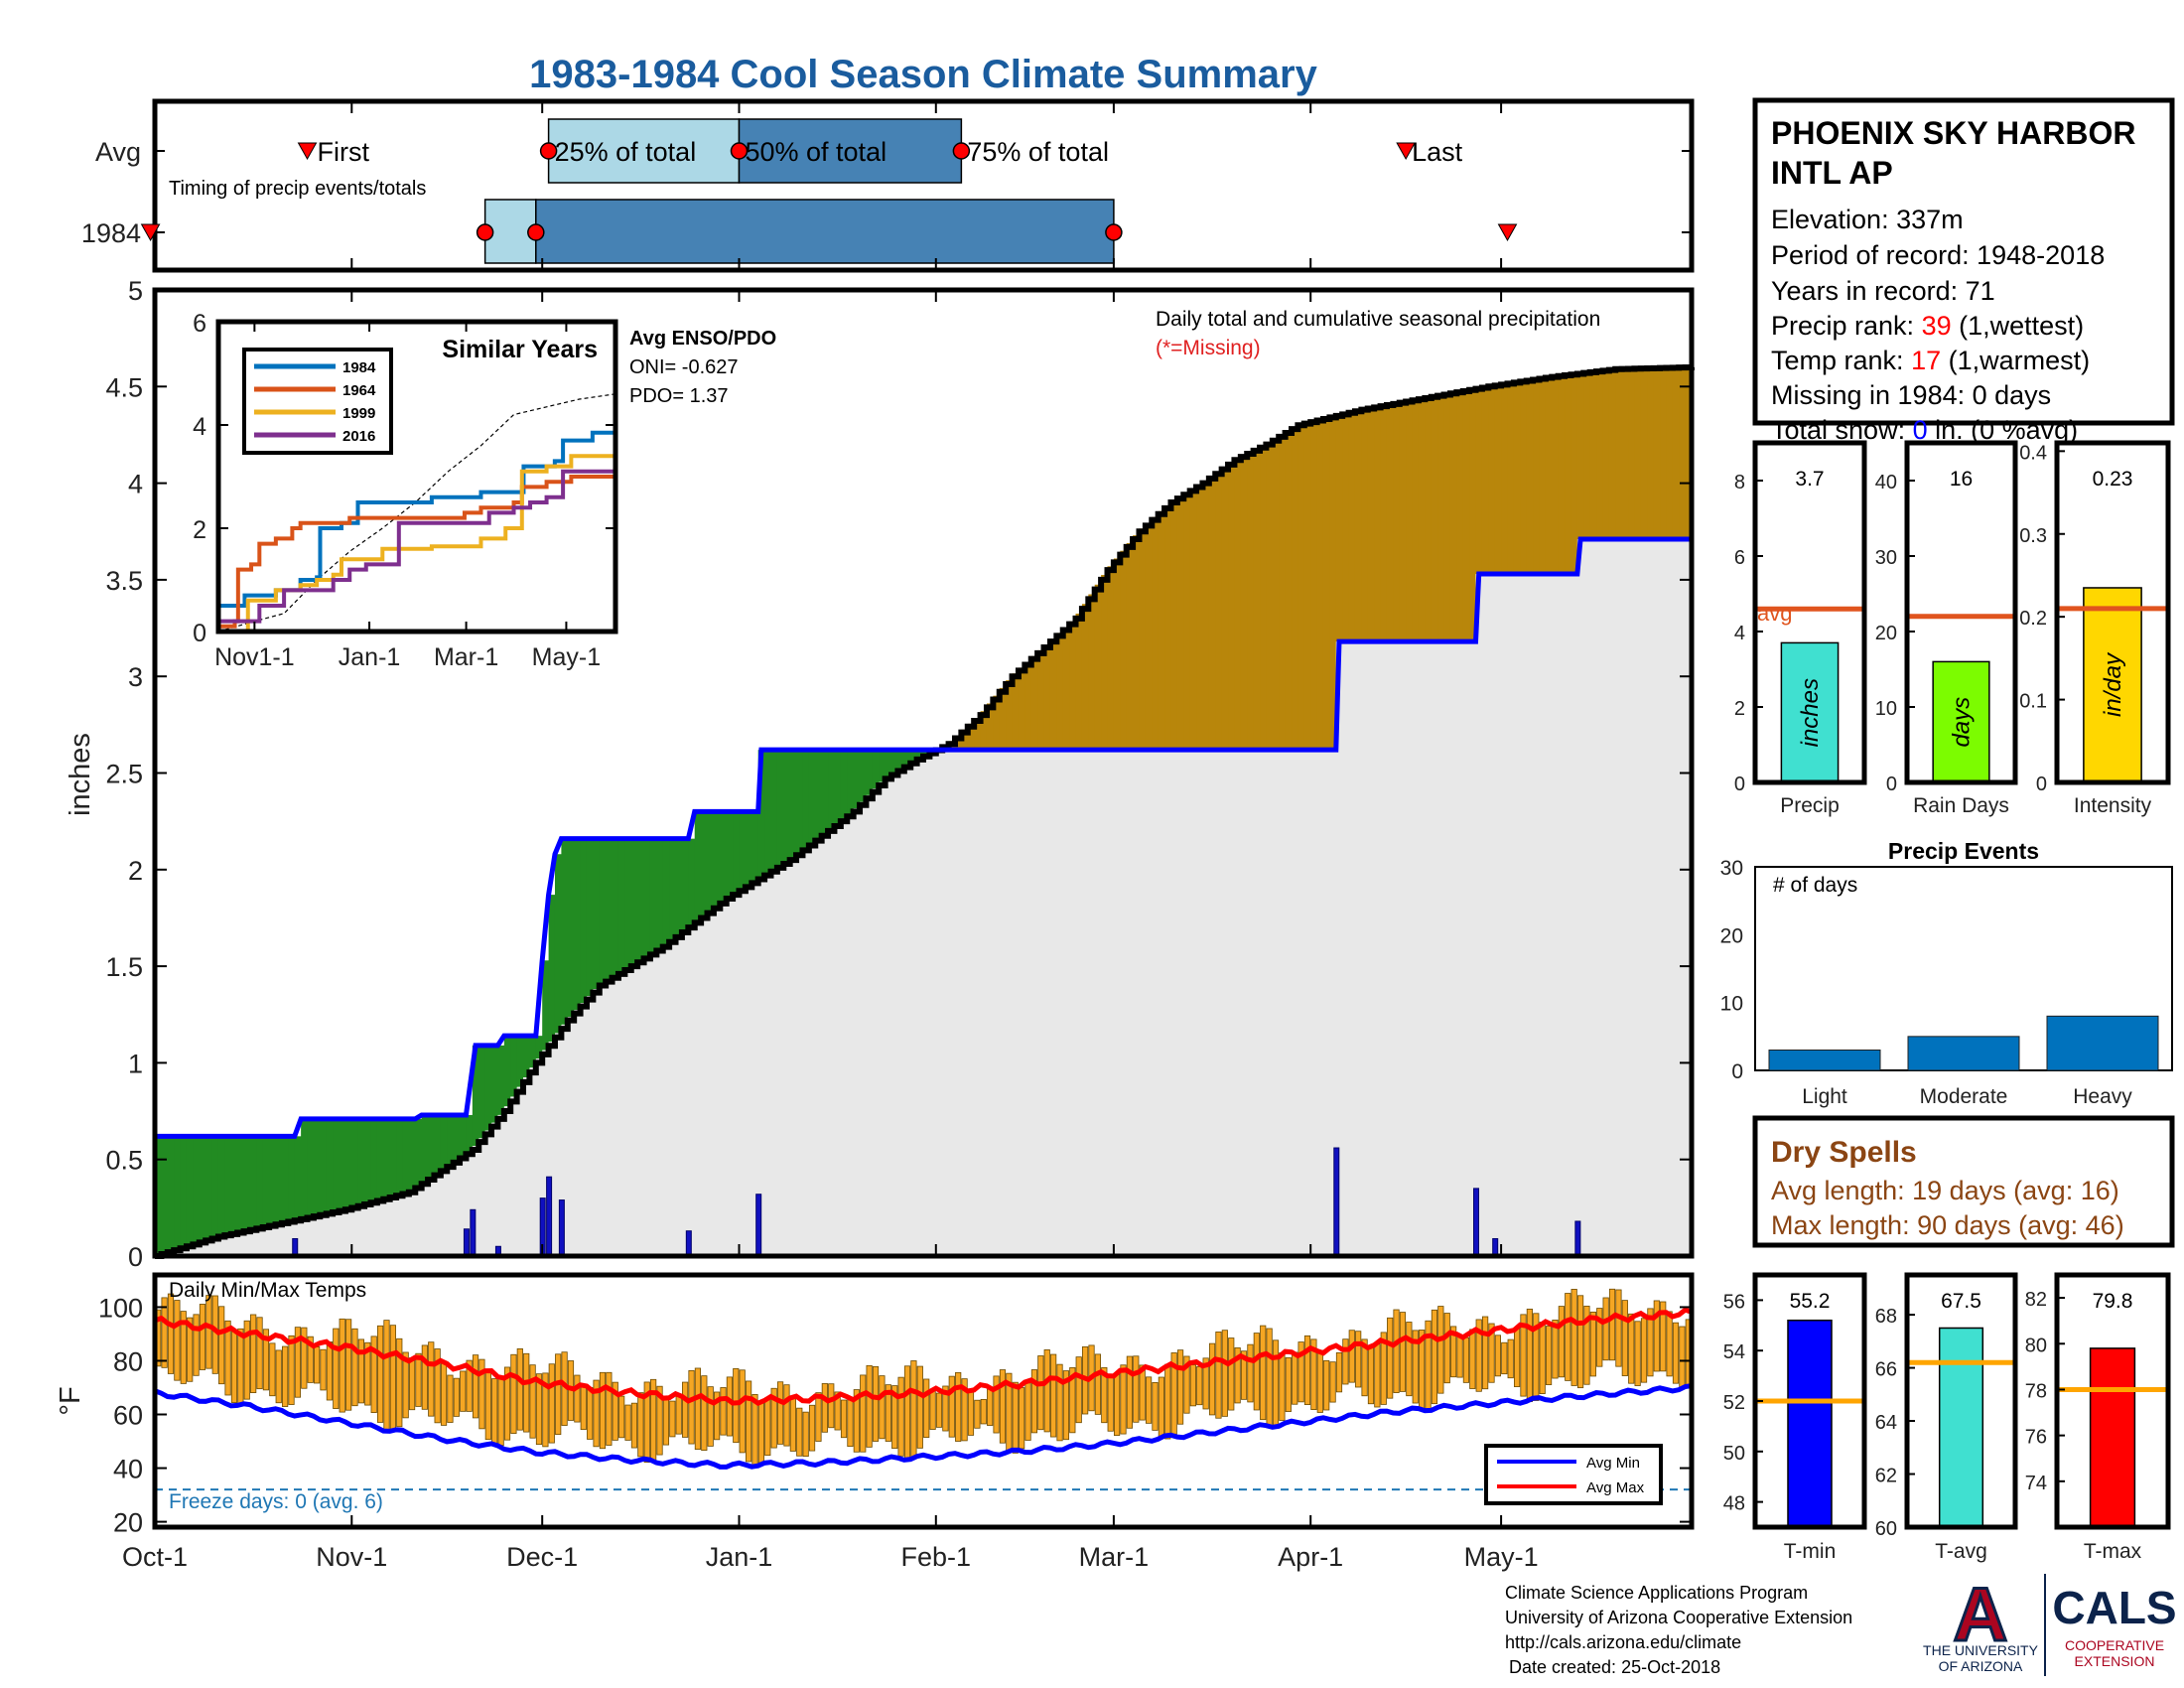  I want to click on inset-avg-line, so click(416, 513).